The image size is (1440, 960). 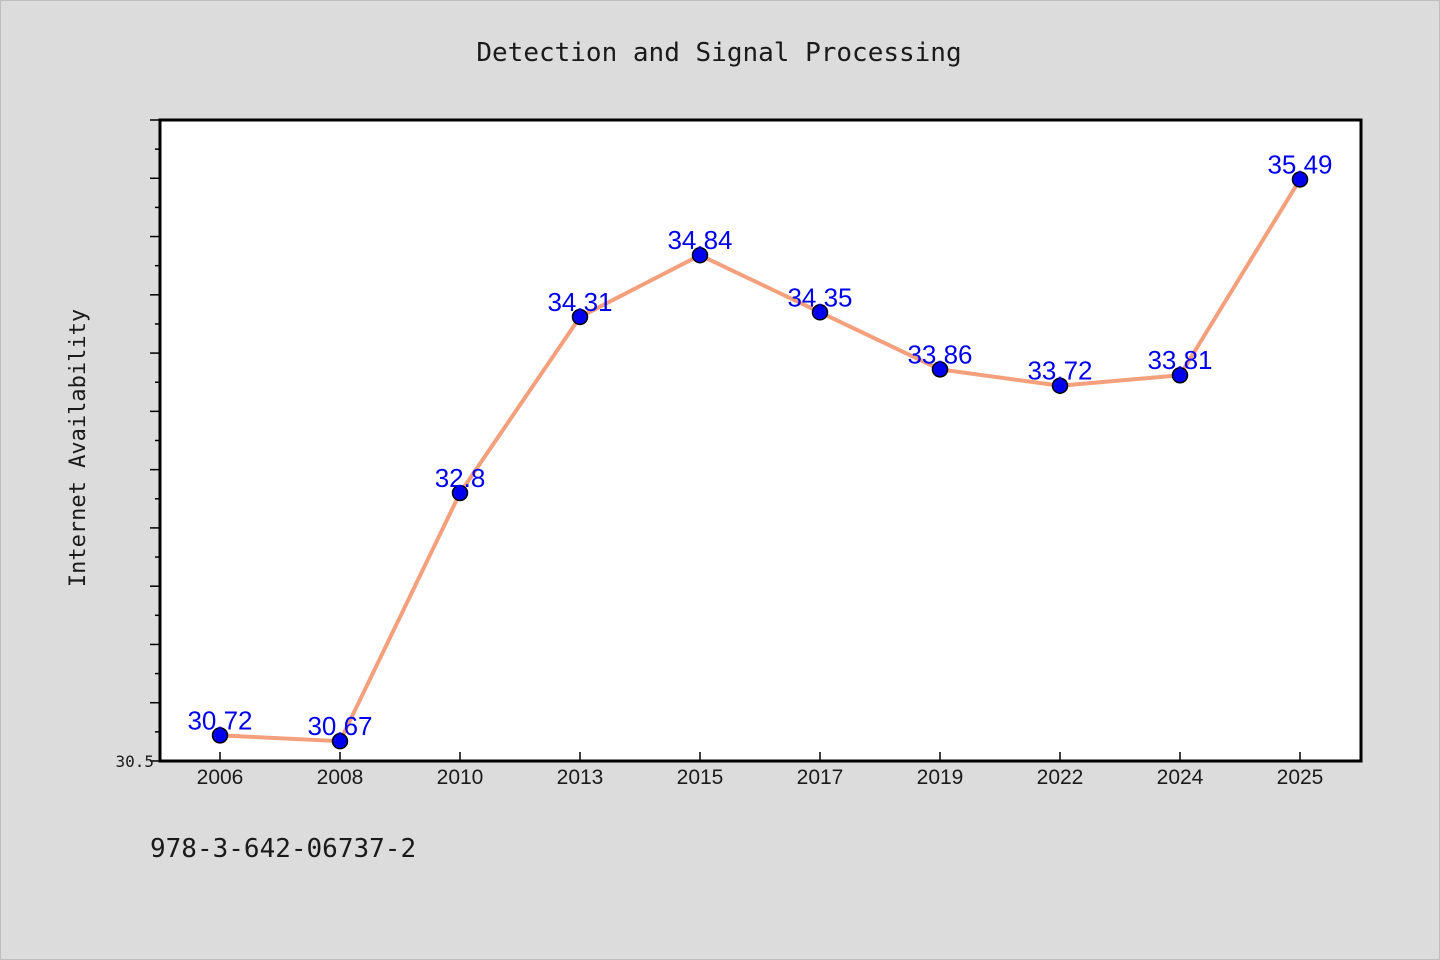 What do you see at coordinates (1299, 164) in the screenshot?
I see `data-label: 35.49` at bounding box center [1299, 164].